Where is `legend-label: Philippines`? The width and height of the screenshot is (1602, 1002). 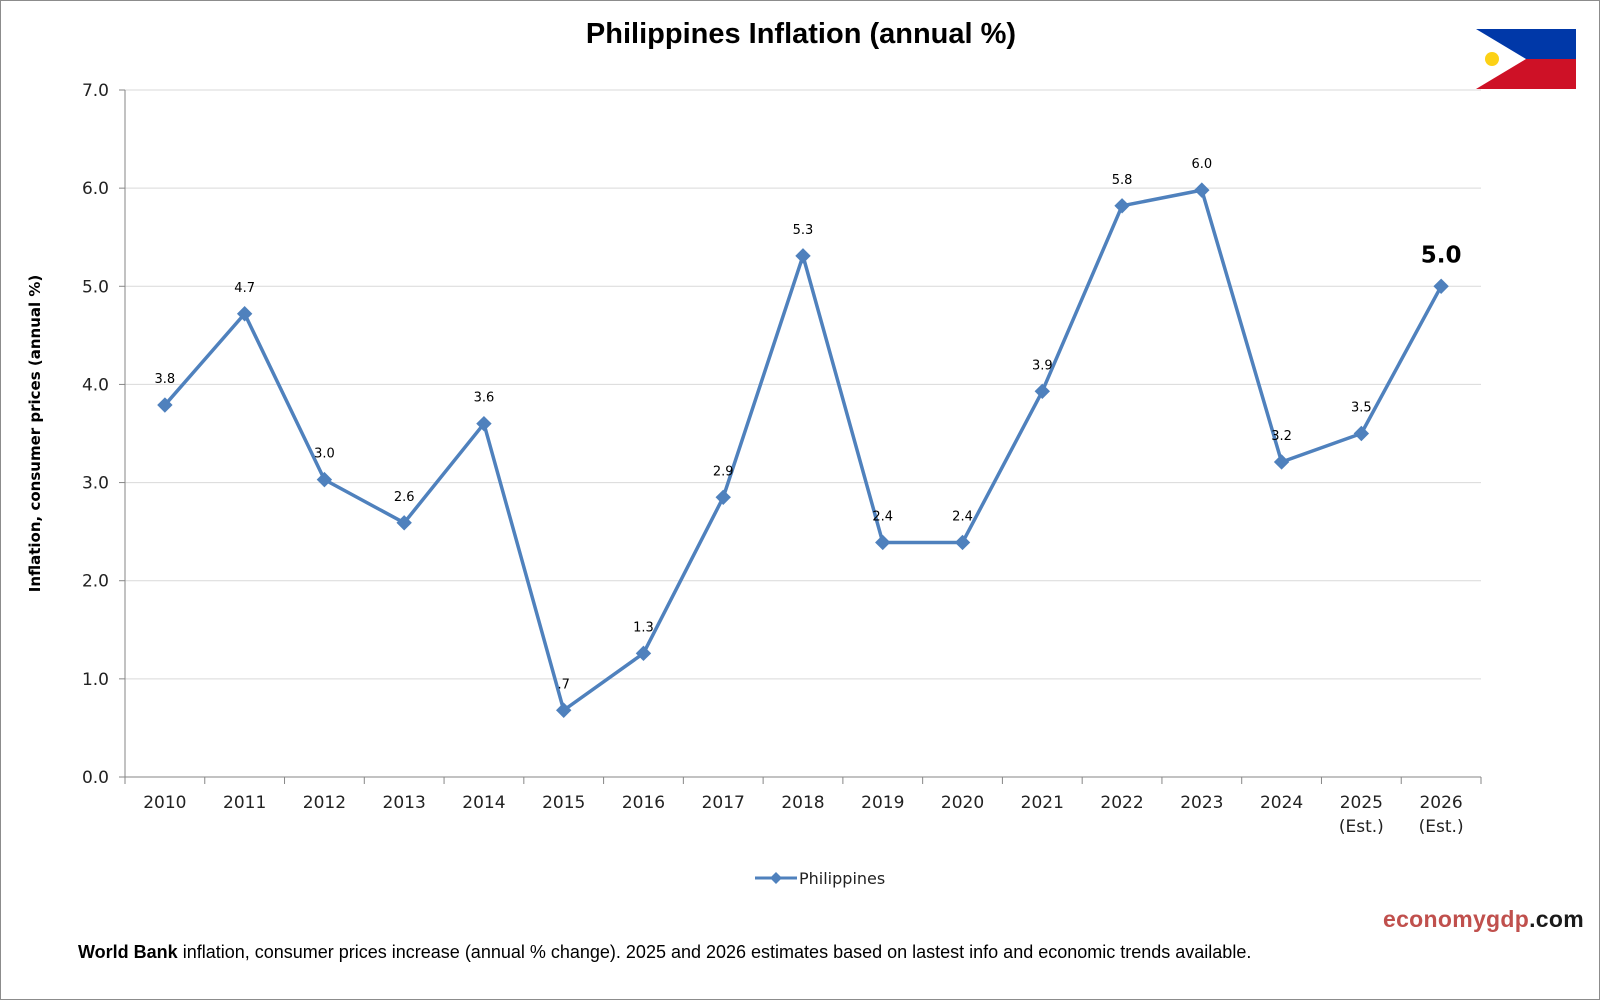
legend-label: Philippines is located at coordinates (842, 878).